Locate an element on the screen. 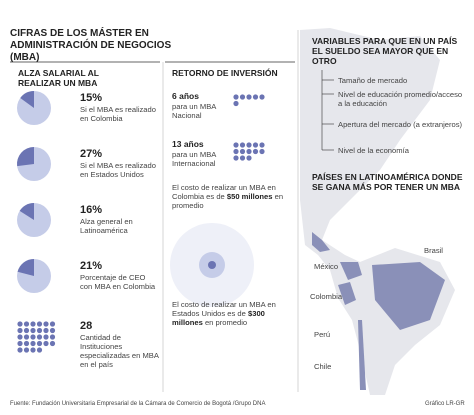 The image size is (474, 415). section-title: ALZA SALARIAL AL REALIZAR UN MBA is located at coordinates (58, 78).